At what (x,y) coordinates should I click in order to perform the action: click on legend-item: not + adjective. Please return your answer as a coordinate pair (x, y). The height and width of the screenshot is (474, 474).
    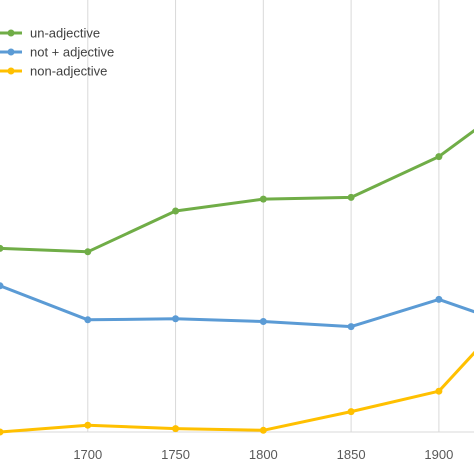
    Looking at the image, I should click on (57, 52).